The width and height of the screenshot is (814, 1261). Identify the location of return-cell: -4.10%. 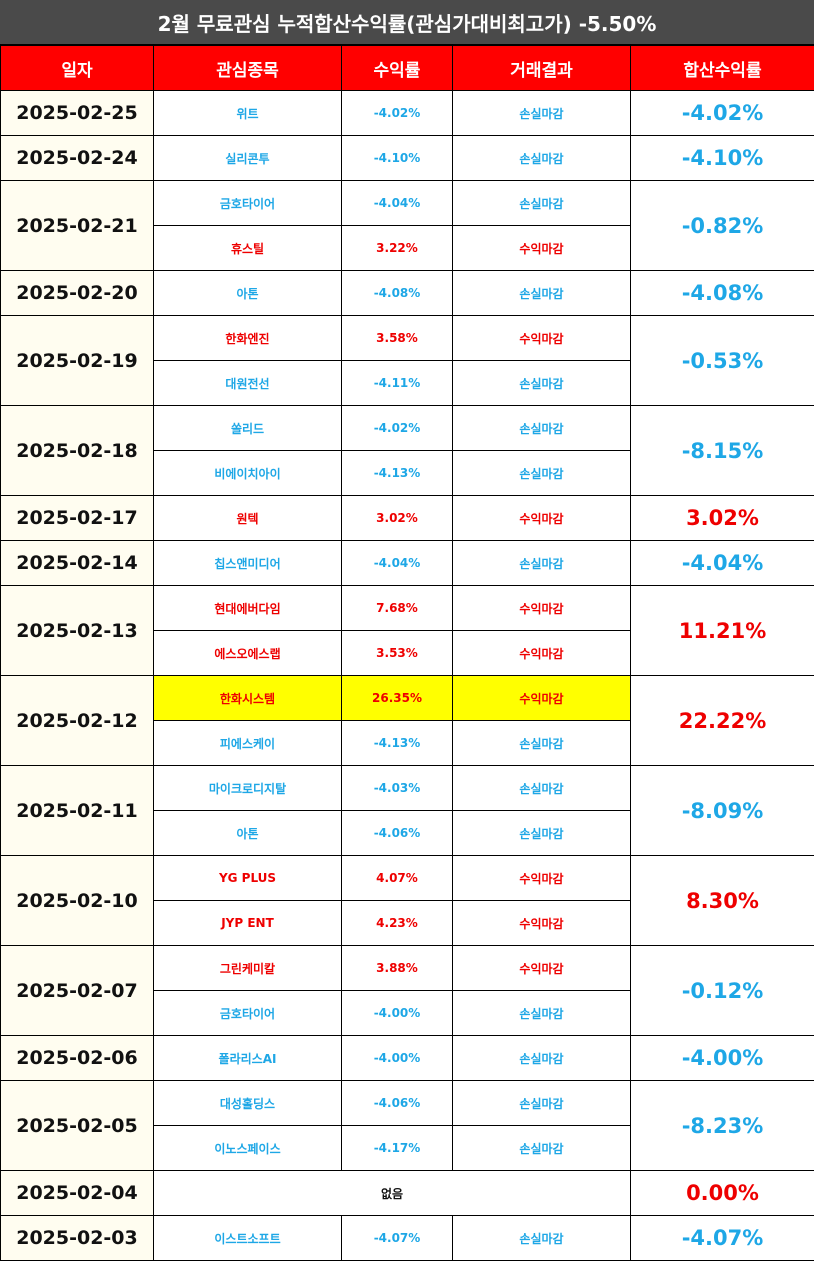
(397, 158).